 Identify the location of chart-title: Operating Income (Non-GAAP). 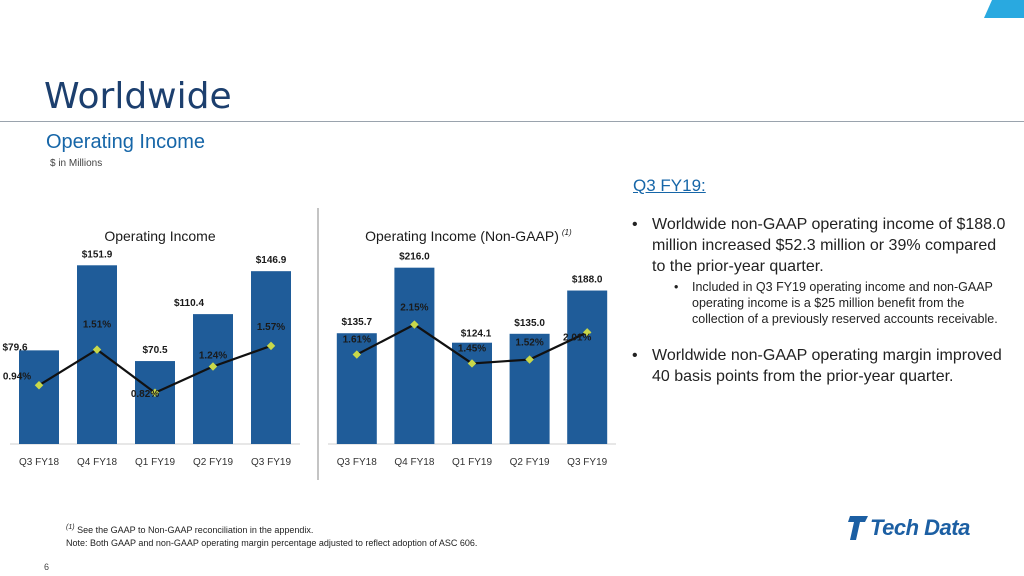
(462, 236).